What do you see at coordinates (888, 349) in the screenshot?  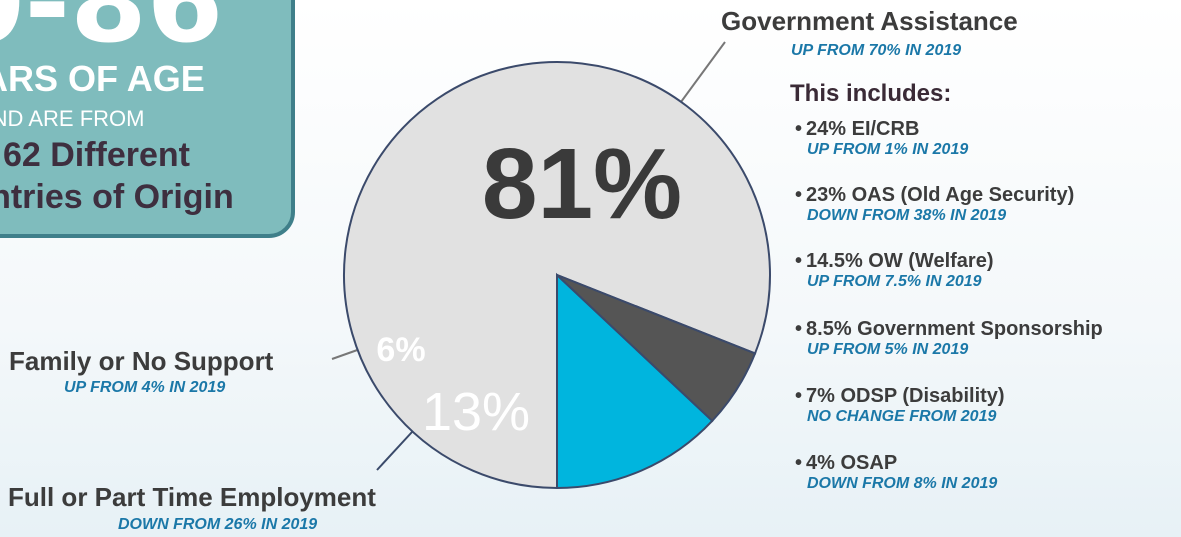 I see `include-item-change: UP FROM 5% IN 2019` at bounding box center [888, 349].